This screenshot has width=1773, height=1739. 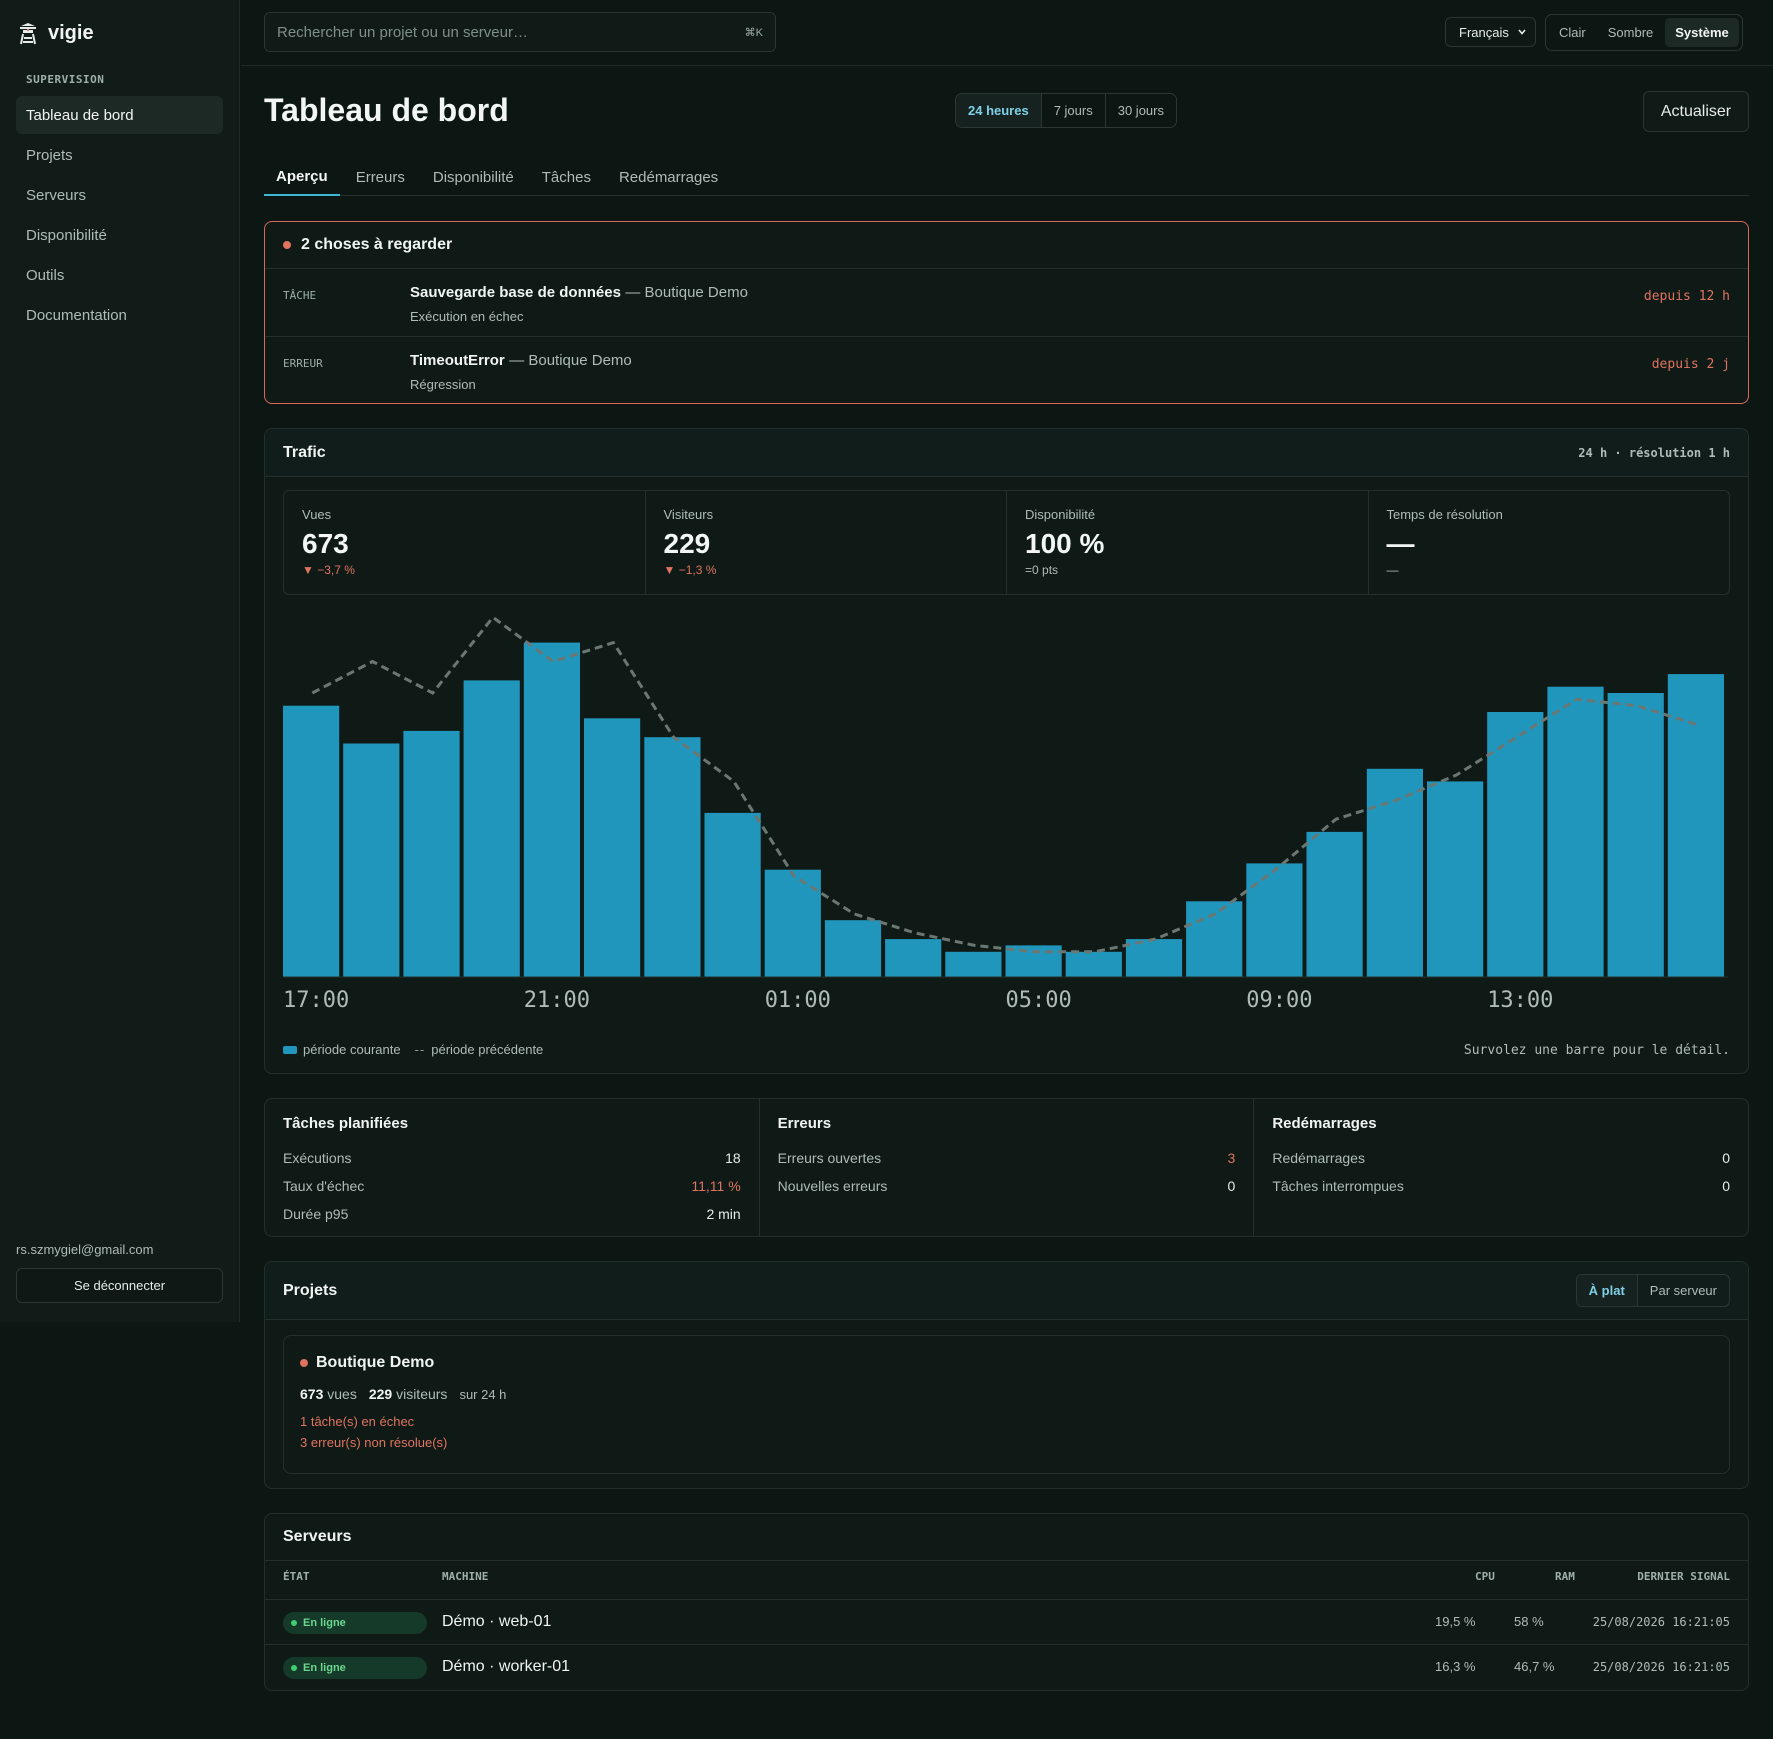 I want to click on range-30d-button: 30 jours, so click(x=1140, y=110).